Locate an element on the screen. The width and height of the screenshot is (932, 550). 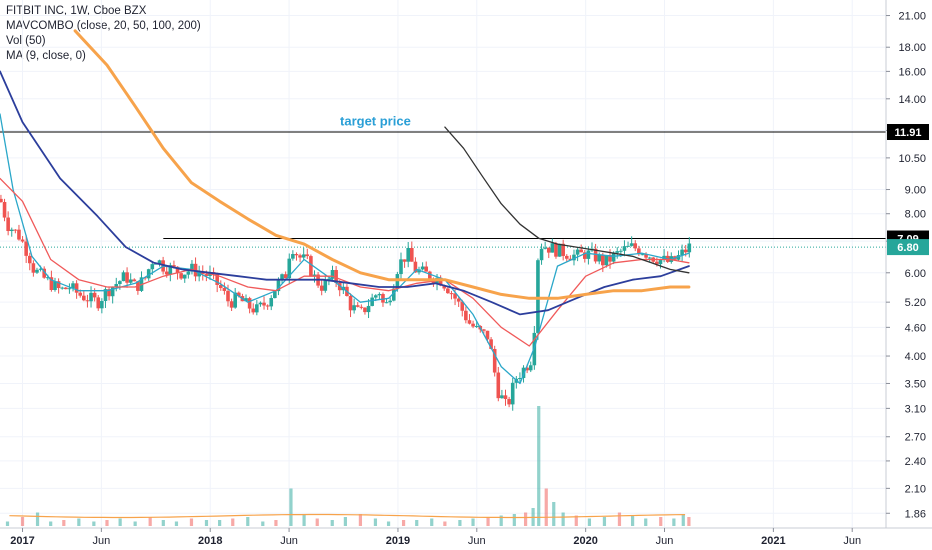
y-tick-label-1: 18.00 is located at coordinates (912, 48).